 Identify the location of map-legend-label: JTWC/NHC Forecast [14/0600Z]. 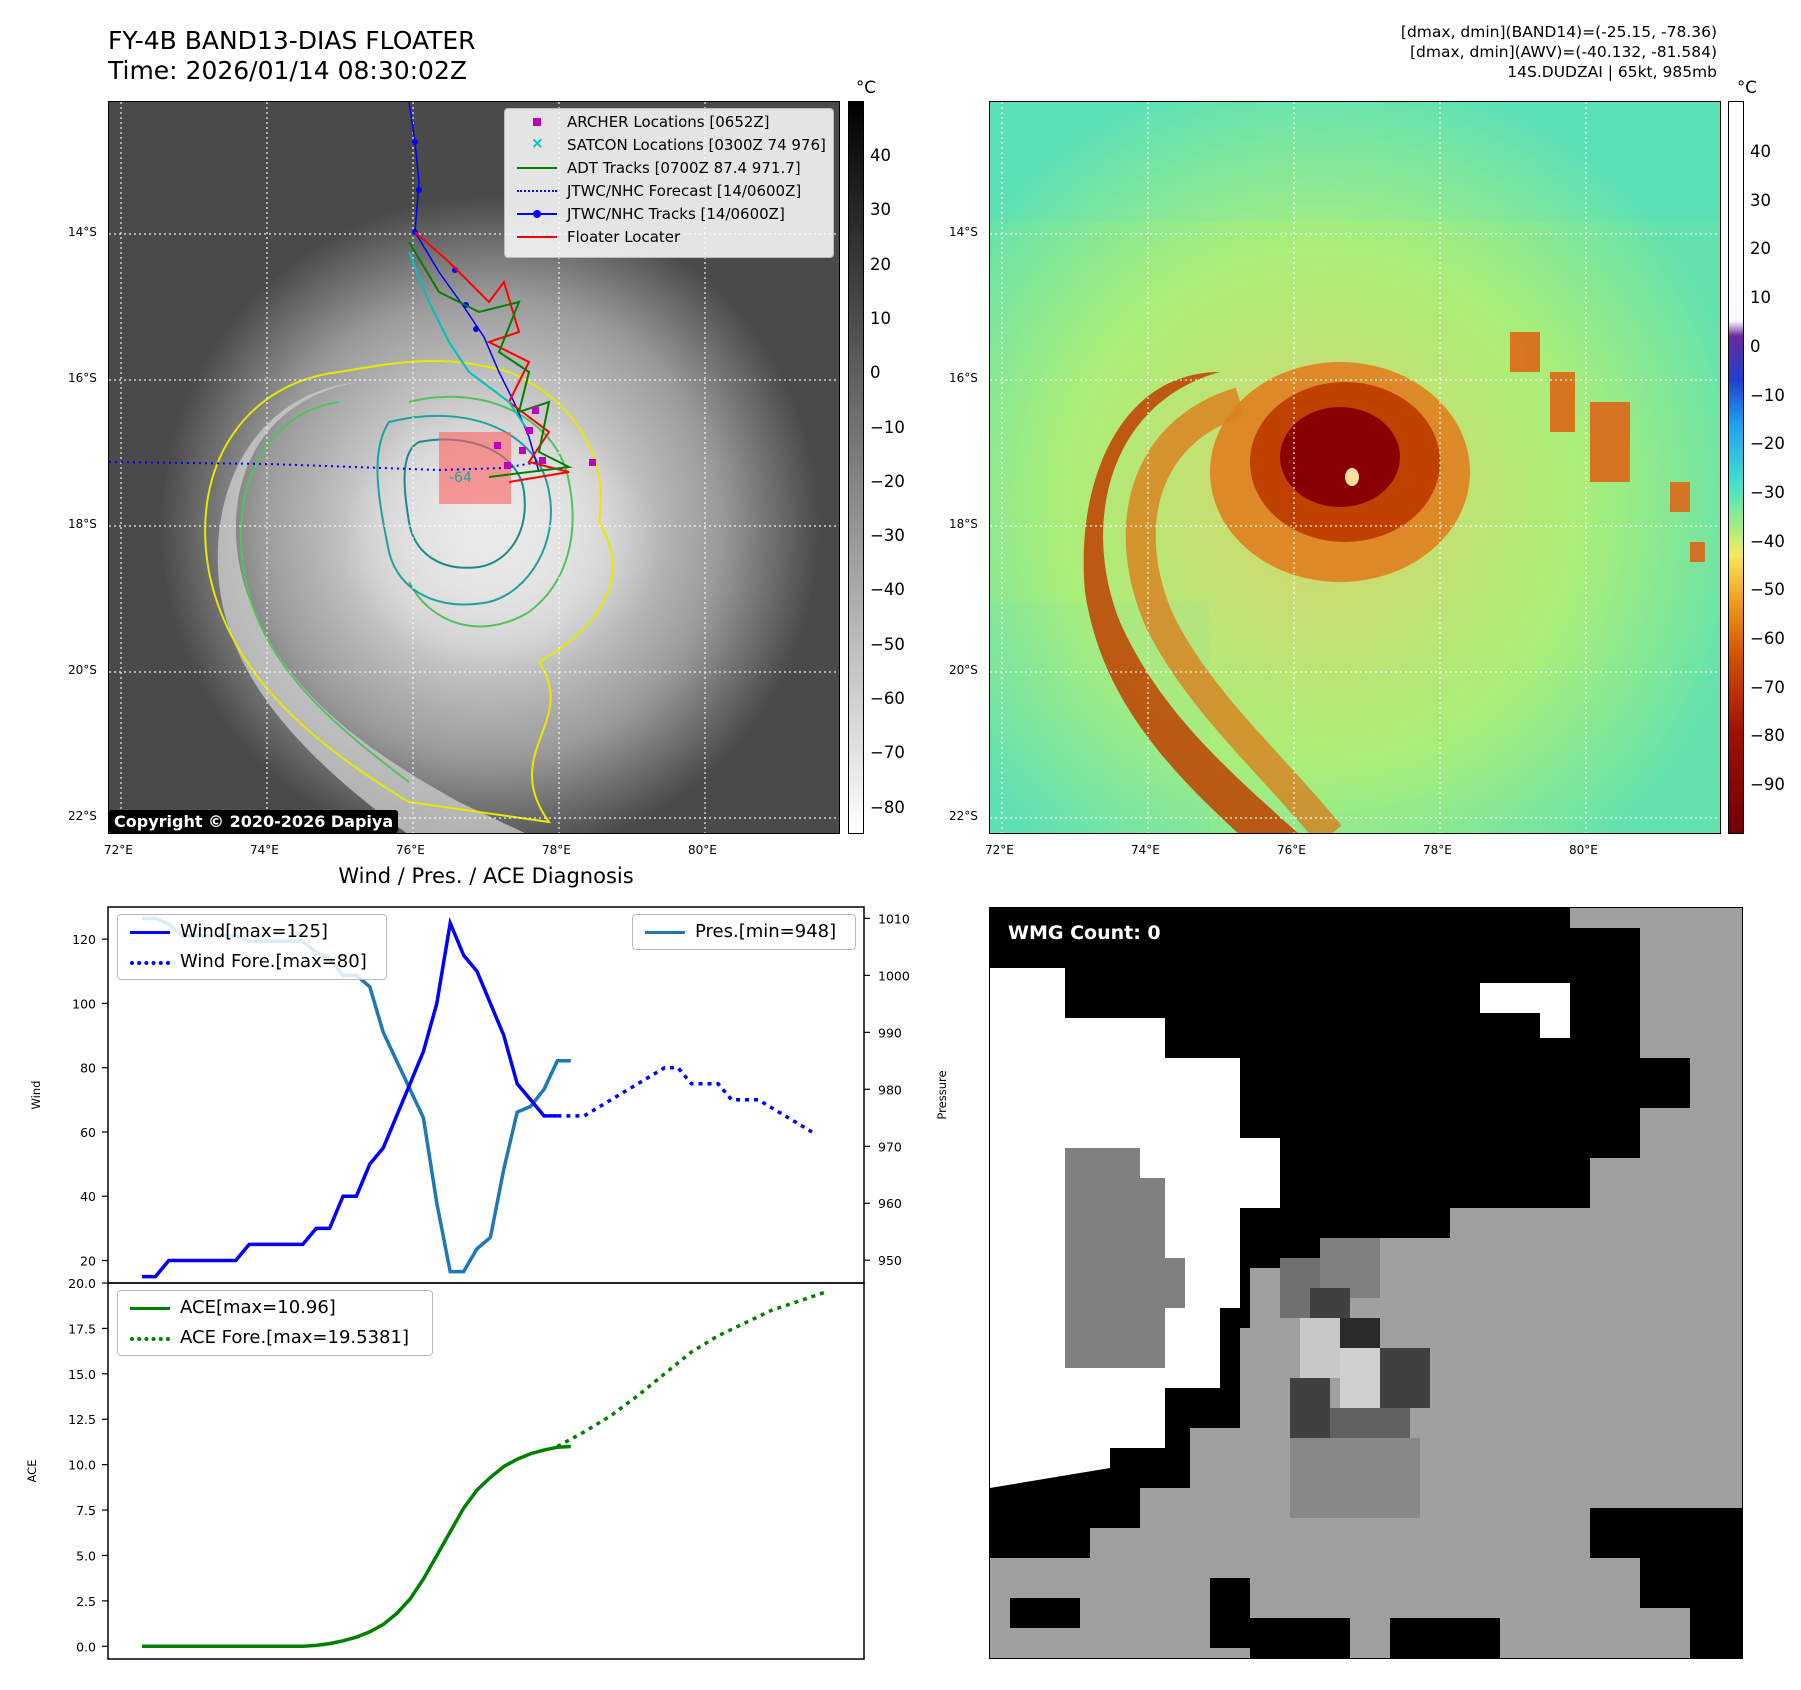
(684, 191).